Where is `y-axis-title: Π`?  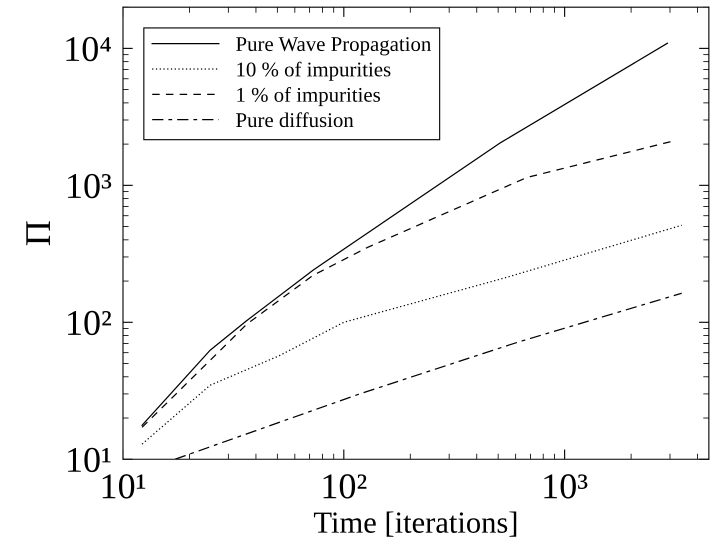 y-axis-title: Π is located at coordinates (38, 233).